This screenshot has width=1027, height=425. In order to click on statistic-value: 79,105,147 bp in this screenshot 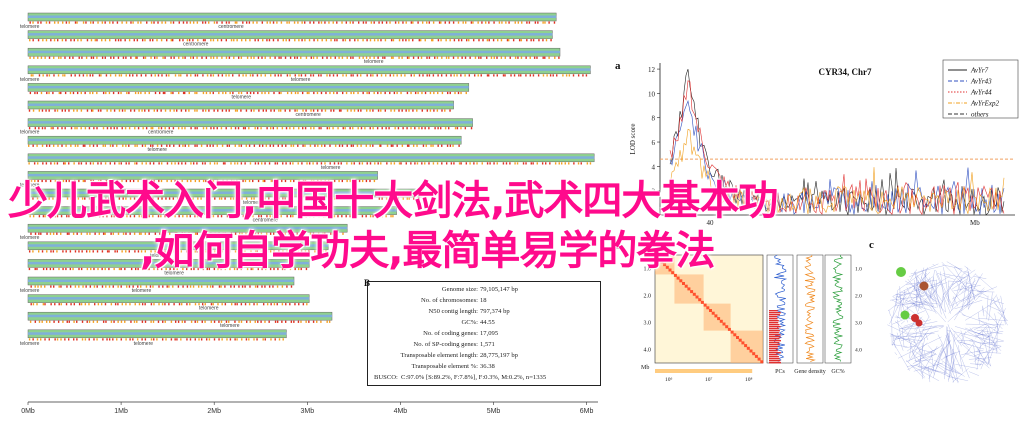, I will do `click(499, 289)`.